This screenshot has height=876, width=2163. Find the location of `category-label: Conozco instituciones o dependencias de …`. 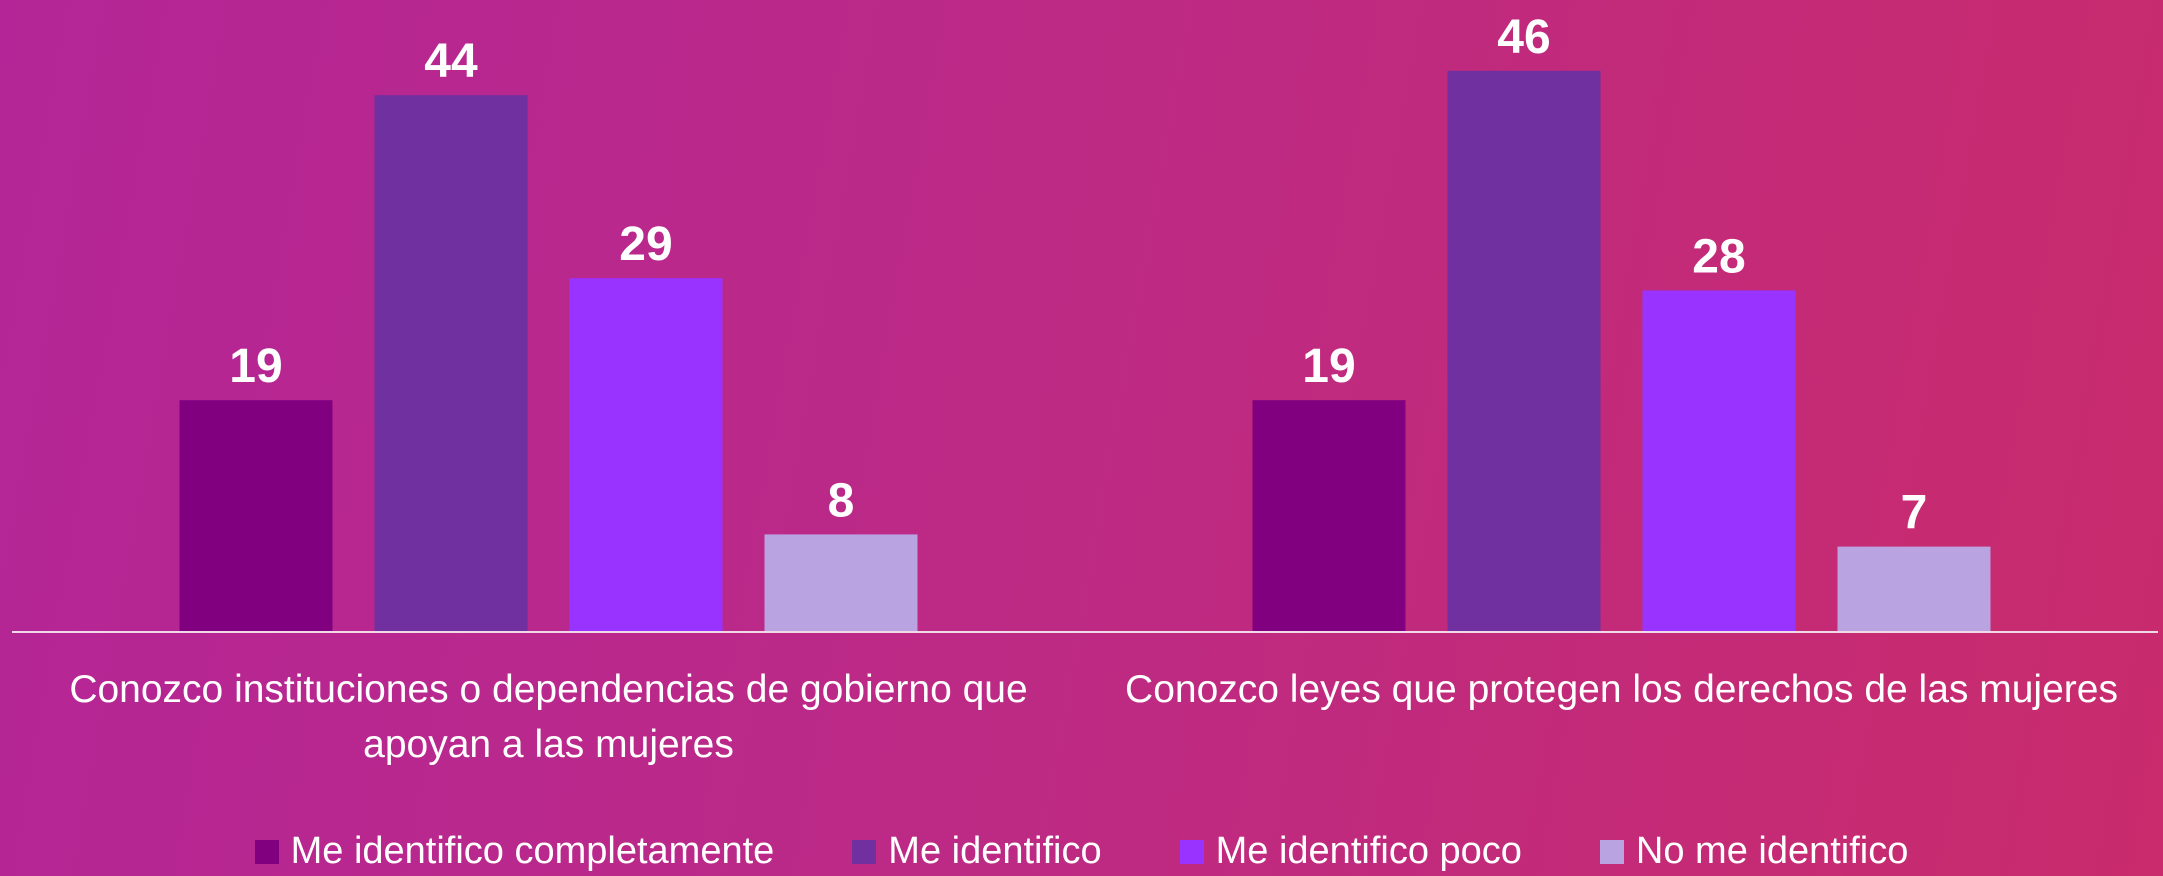

category-label: Conozco instituciones o dependencias de … is located at coordinates (548, 717).